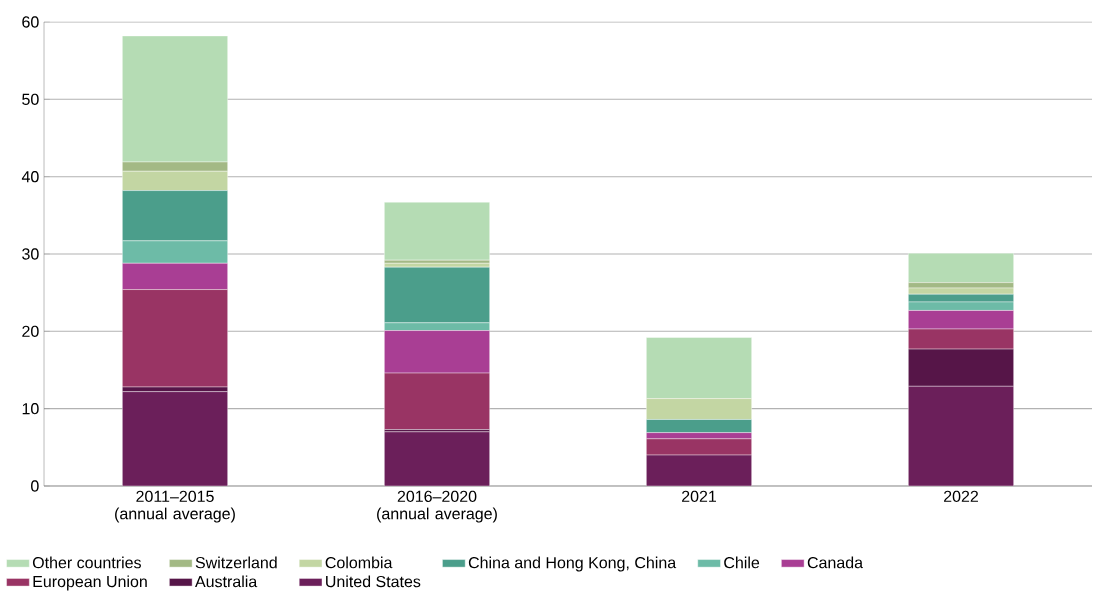 The width and height of the screenshot is (1093, 600). What do you see at coordinates (30, 331) in the screenshot?
I see `y-tick-label: 20` at bounding box center [30, 331].